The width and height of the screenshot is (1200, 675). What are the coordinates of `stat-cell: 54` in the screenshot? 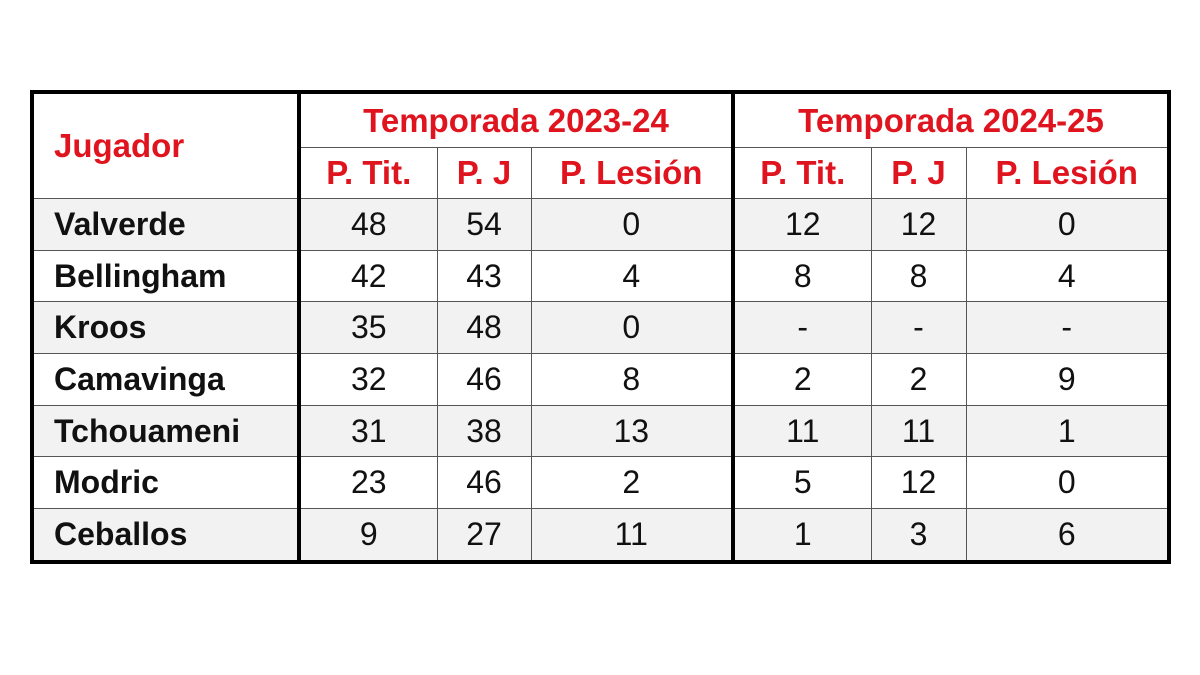 It's located at (484, 224).